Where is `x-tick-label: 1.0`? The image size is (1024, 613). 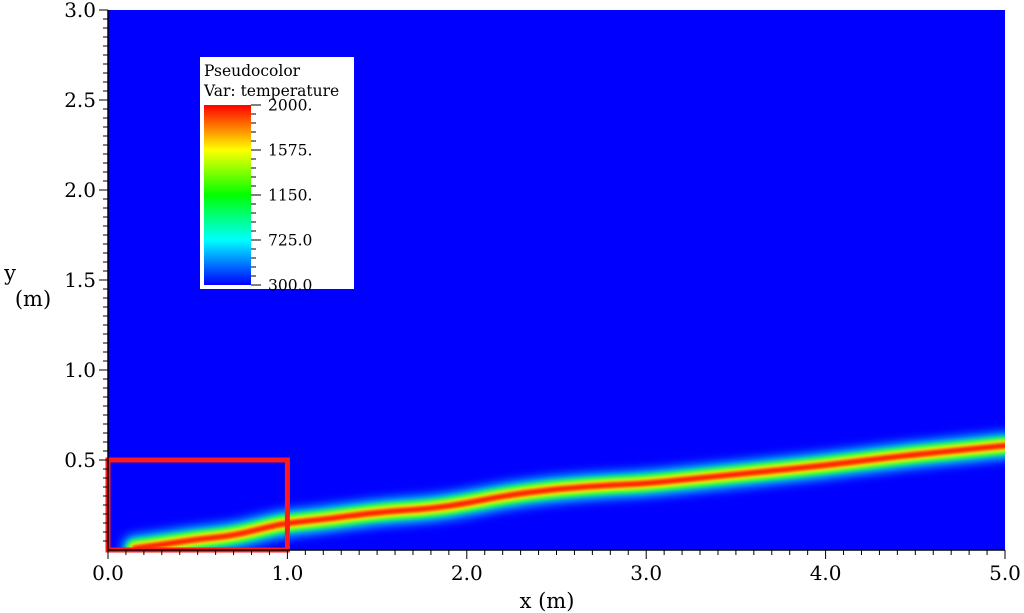 x-tick-label: 1.0 is located at coordinates (287, 573).